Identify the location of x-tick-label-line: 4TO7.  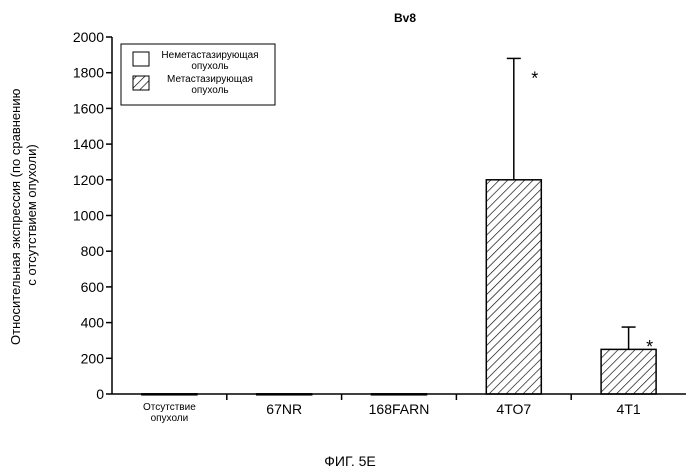
(513, 409).